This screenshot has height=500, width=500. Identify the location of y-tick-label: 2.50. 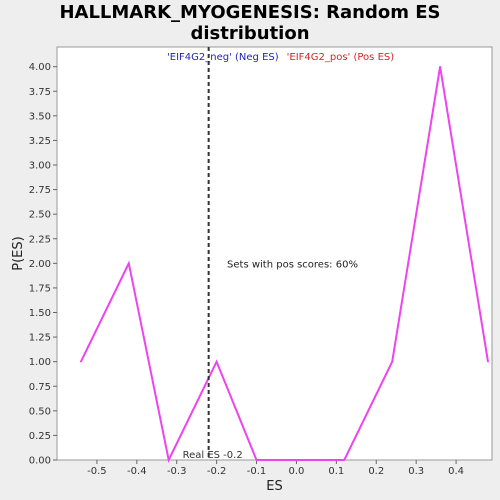
(40, 215).